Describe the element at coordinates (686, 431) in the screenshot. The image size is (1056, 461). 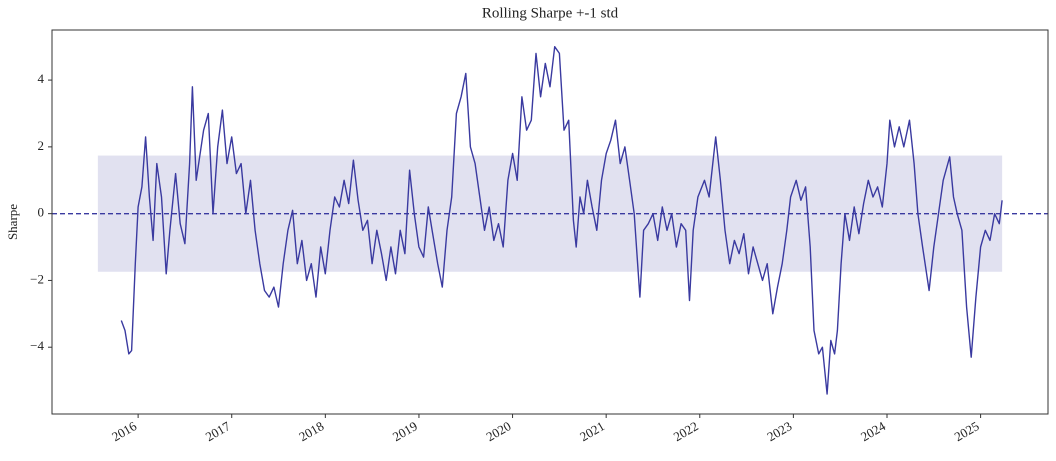
I see `x-tick-label: 2022` at that location.